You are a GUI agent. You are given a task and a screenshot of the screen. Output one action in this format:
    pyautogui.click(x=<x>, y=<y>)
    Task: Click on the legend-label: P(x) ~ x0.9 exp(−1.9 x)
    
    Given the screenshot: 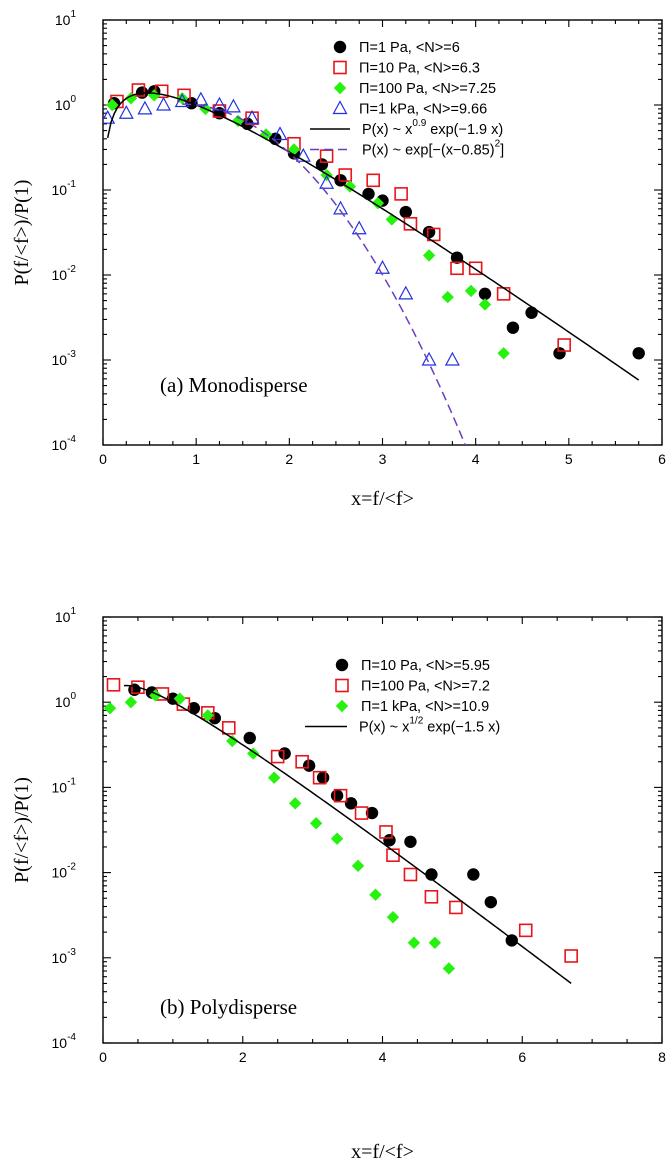 What is the action you would take?
    pyautogui.click(x=432, y=128)
    